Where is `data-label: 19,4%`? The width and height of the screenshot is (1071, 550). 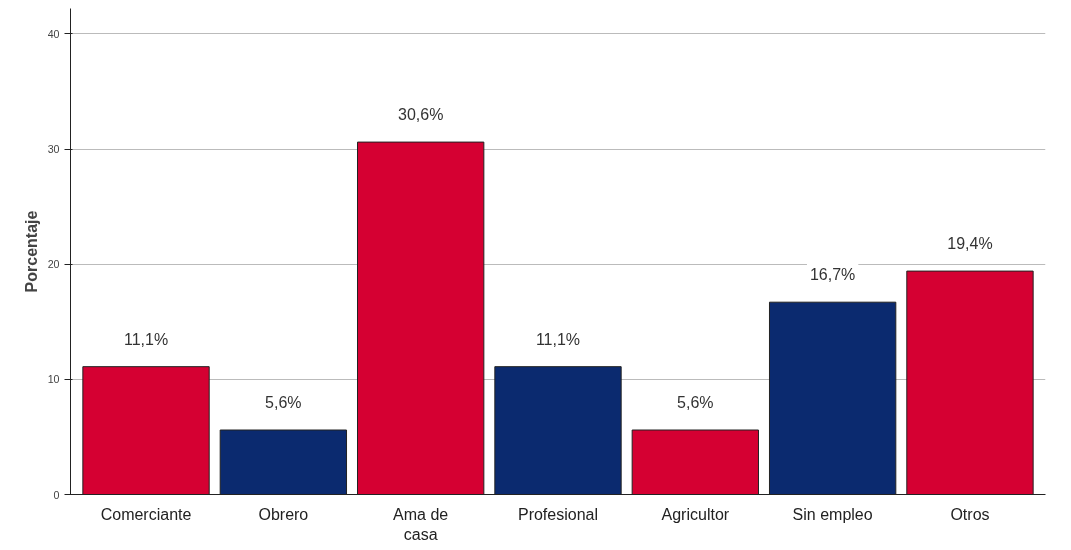
data-label: 19,4% is located at coordinates (970, 243).